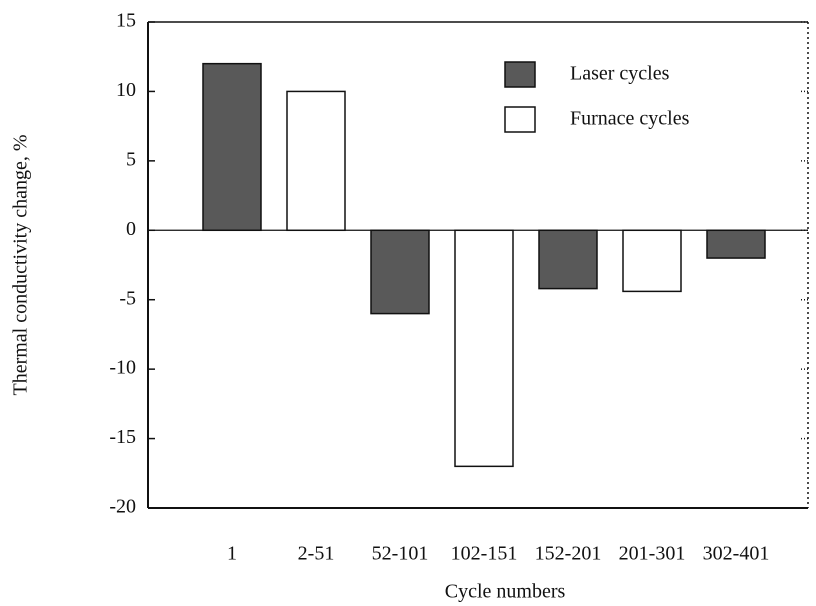 The width and height of the screenshot is (816, 606). What do you see at coordinates (21, 264) in the screenshot?
I see `y-axis-title: Thermal conductivity change, %` at bounding box center [21, 264].